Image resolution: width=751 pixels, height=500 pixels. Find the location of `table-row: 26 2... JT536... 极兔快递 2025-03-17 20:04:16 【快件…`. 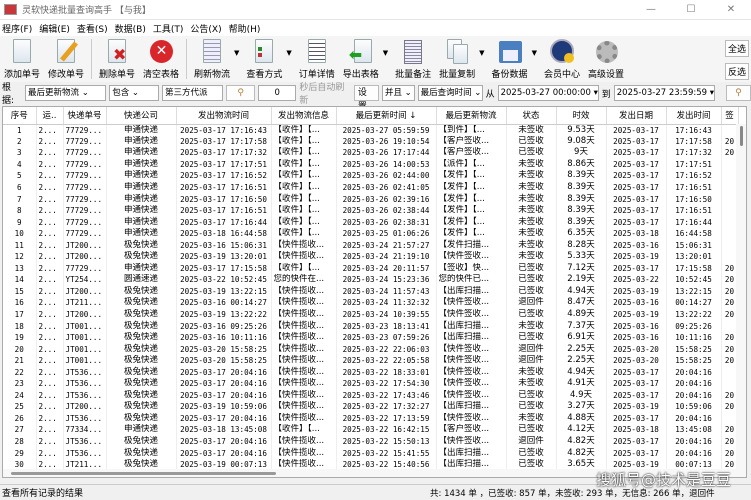

table-row: 26 2... JT536... 极兔快递 2025-03-17 20:04:16 【快件… is located at coordinates (371, 418).